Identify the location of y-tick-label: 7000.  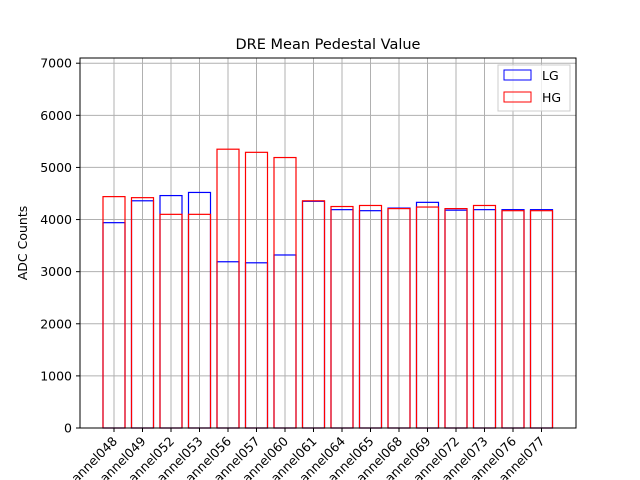
(56, 63).